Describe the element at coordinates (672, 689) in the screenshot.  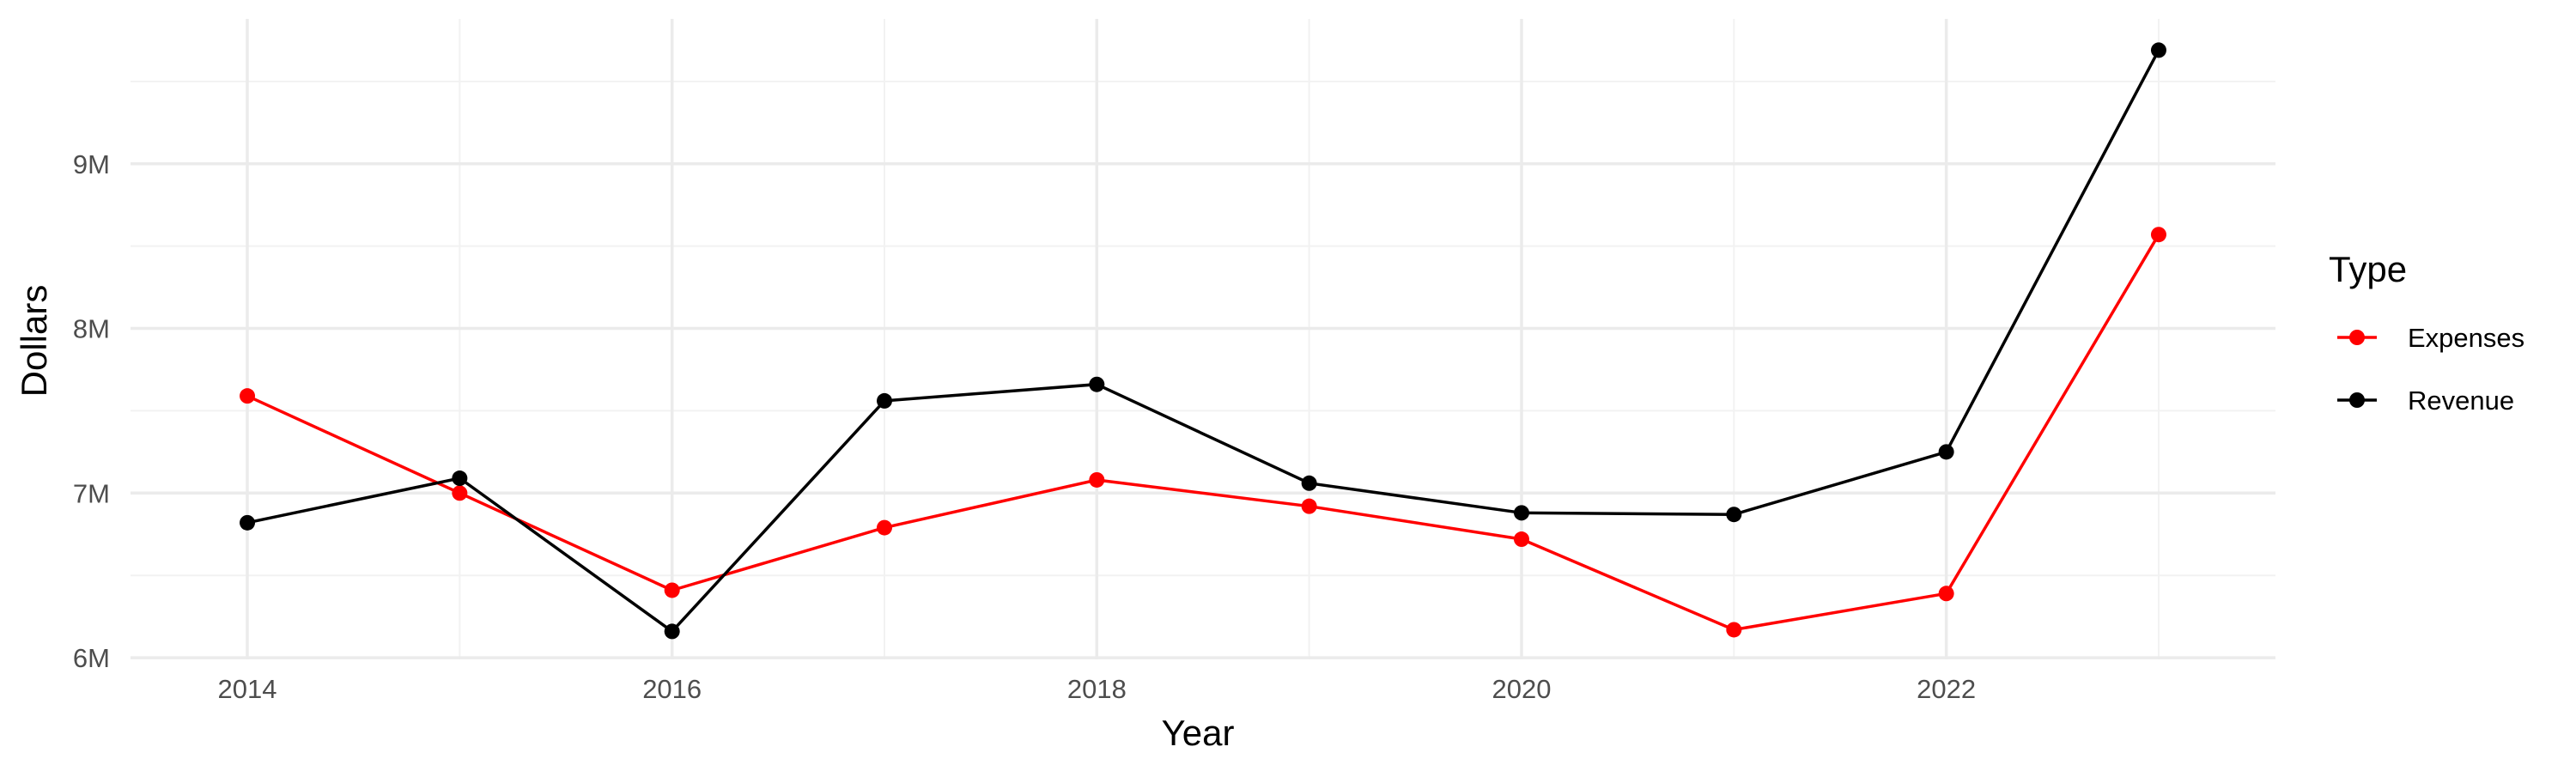
I see `x-tick-label: 2016` at that location.